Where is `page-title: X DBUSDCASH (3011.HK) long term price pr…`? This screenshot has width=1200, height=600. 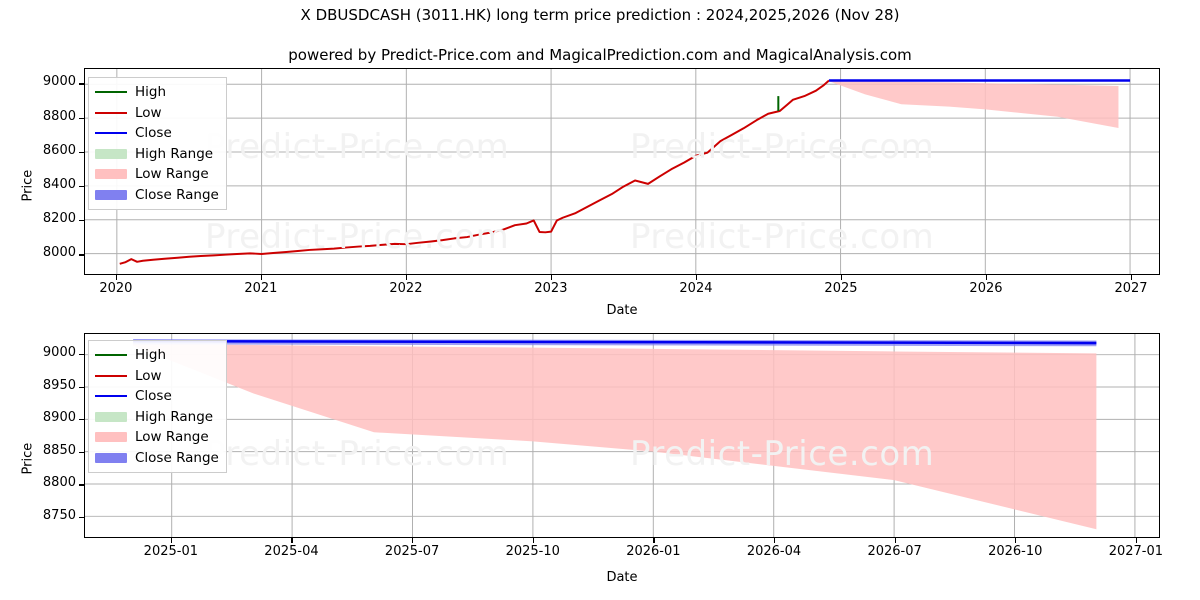 page-title: X DBUSDCASH (3011.HK) long term price pr… is located at coordinates (600, 15).